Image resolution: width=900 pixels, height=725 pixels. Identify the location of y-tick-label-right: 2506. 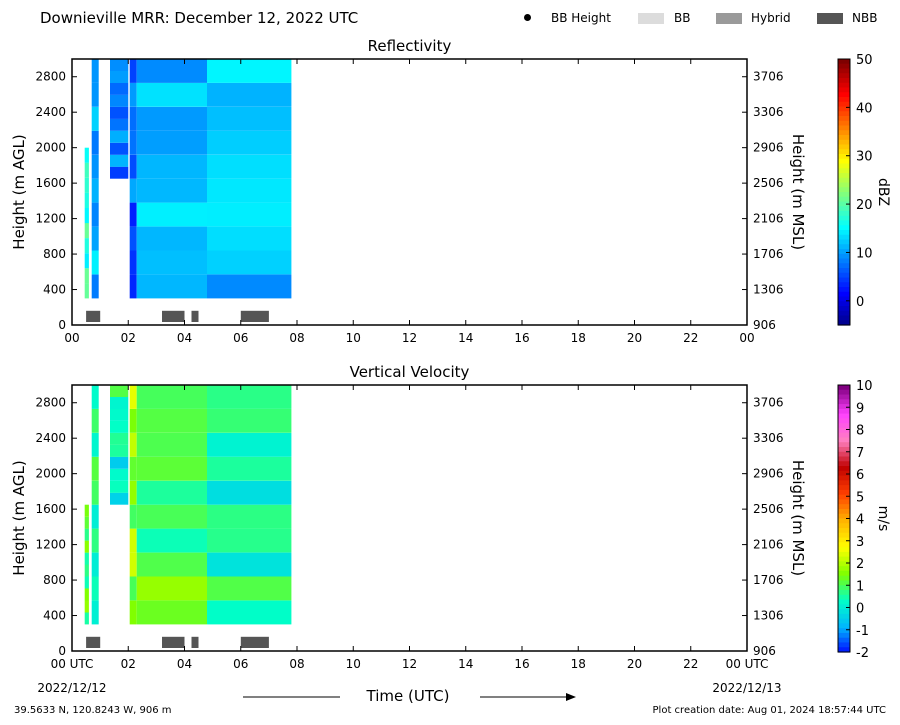
(768, 509).